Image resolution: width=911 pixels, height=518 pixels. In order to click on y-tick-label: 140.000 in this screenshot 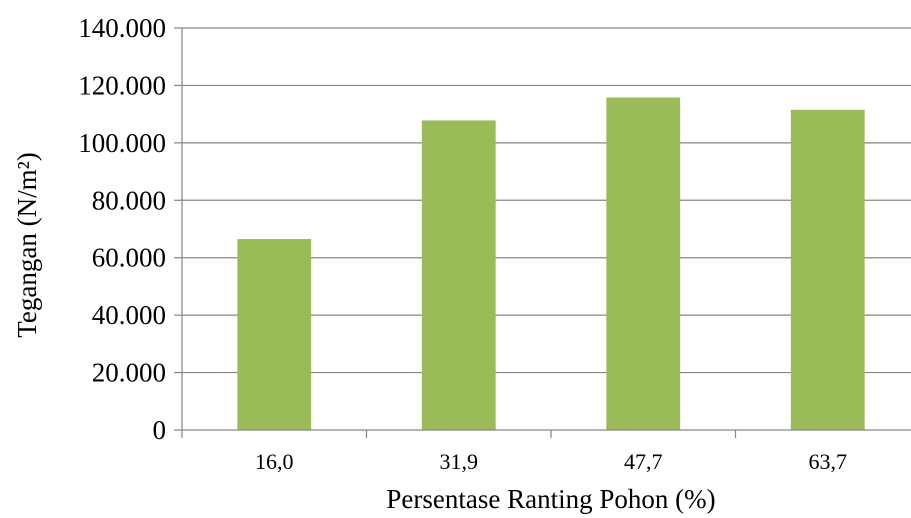, I will do `click(122, 28)`.